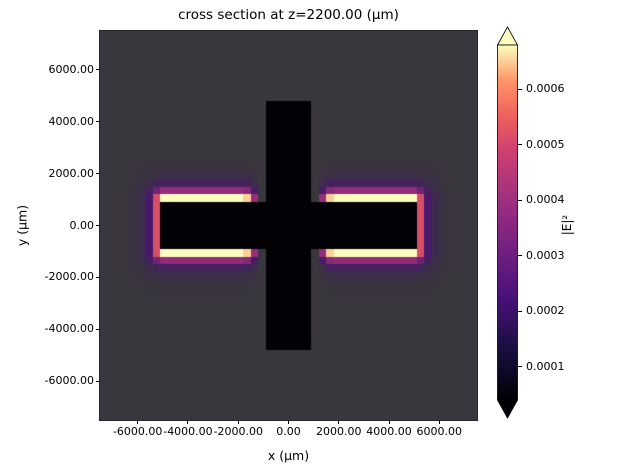 The height and width of the screenshot is (470, 618). Describe the element at coordinates (71, 173) in the screenshot. I see `y-tick-label: 2000.00` at that location.